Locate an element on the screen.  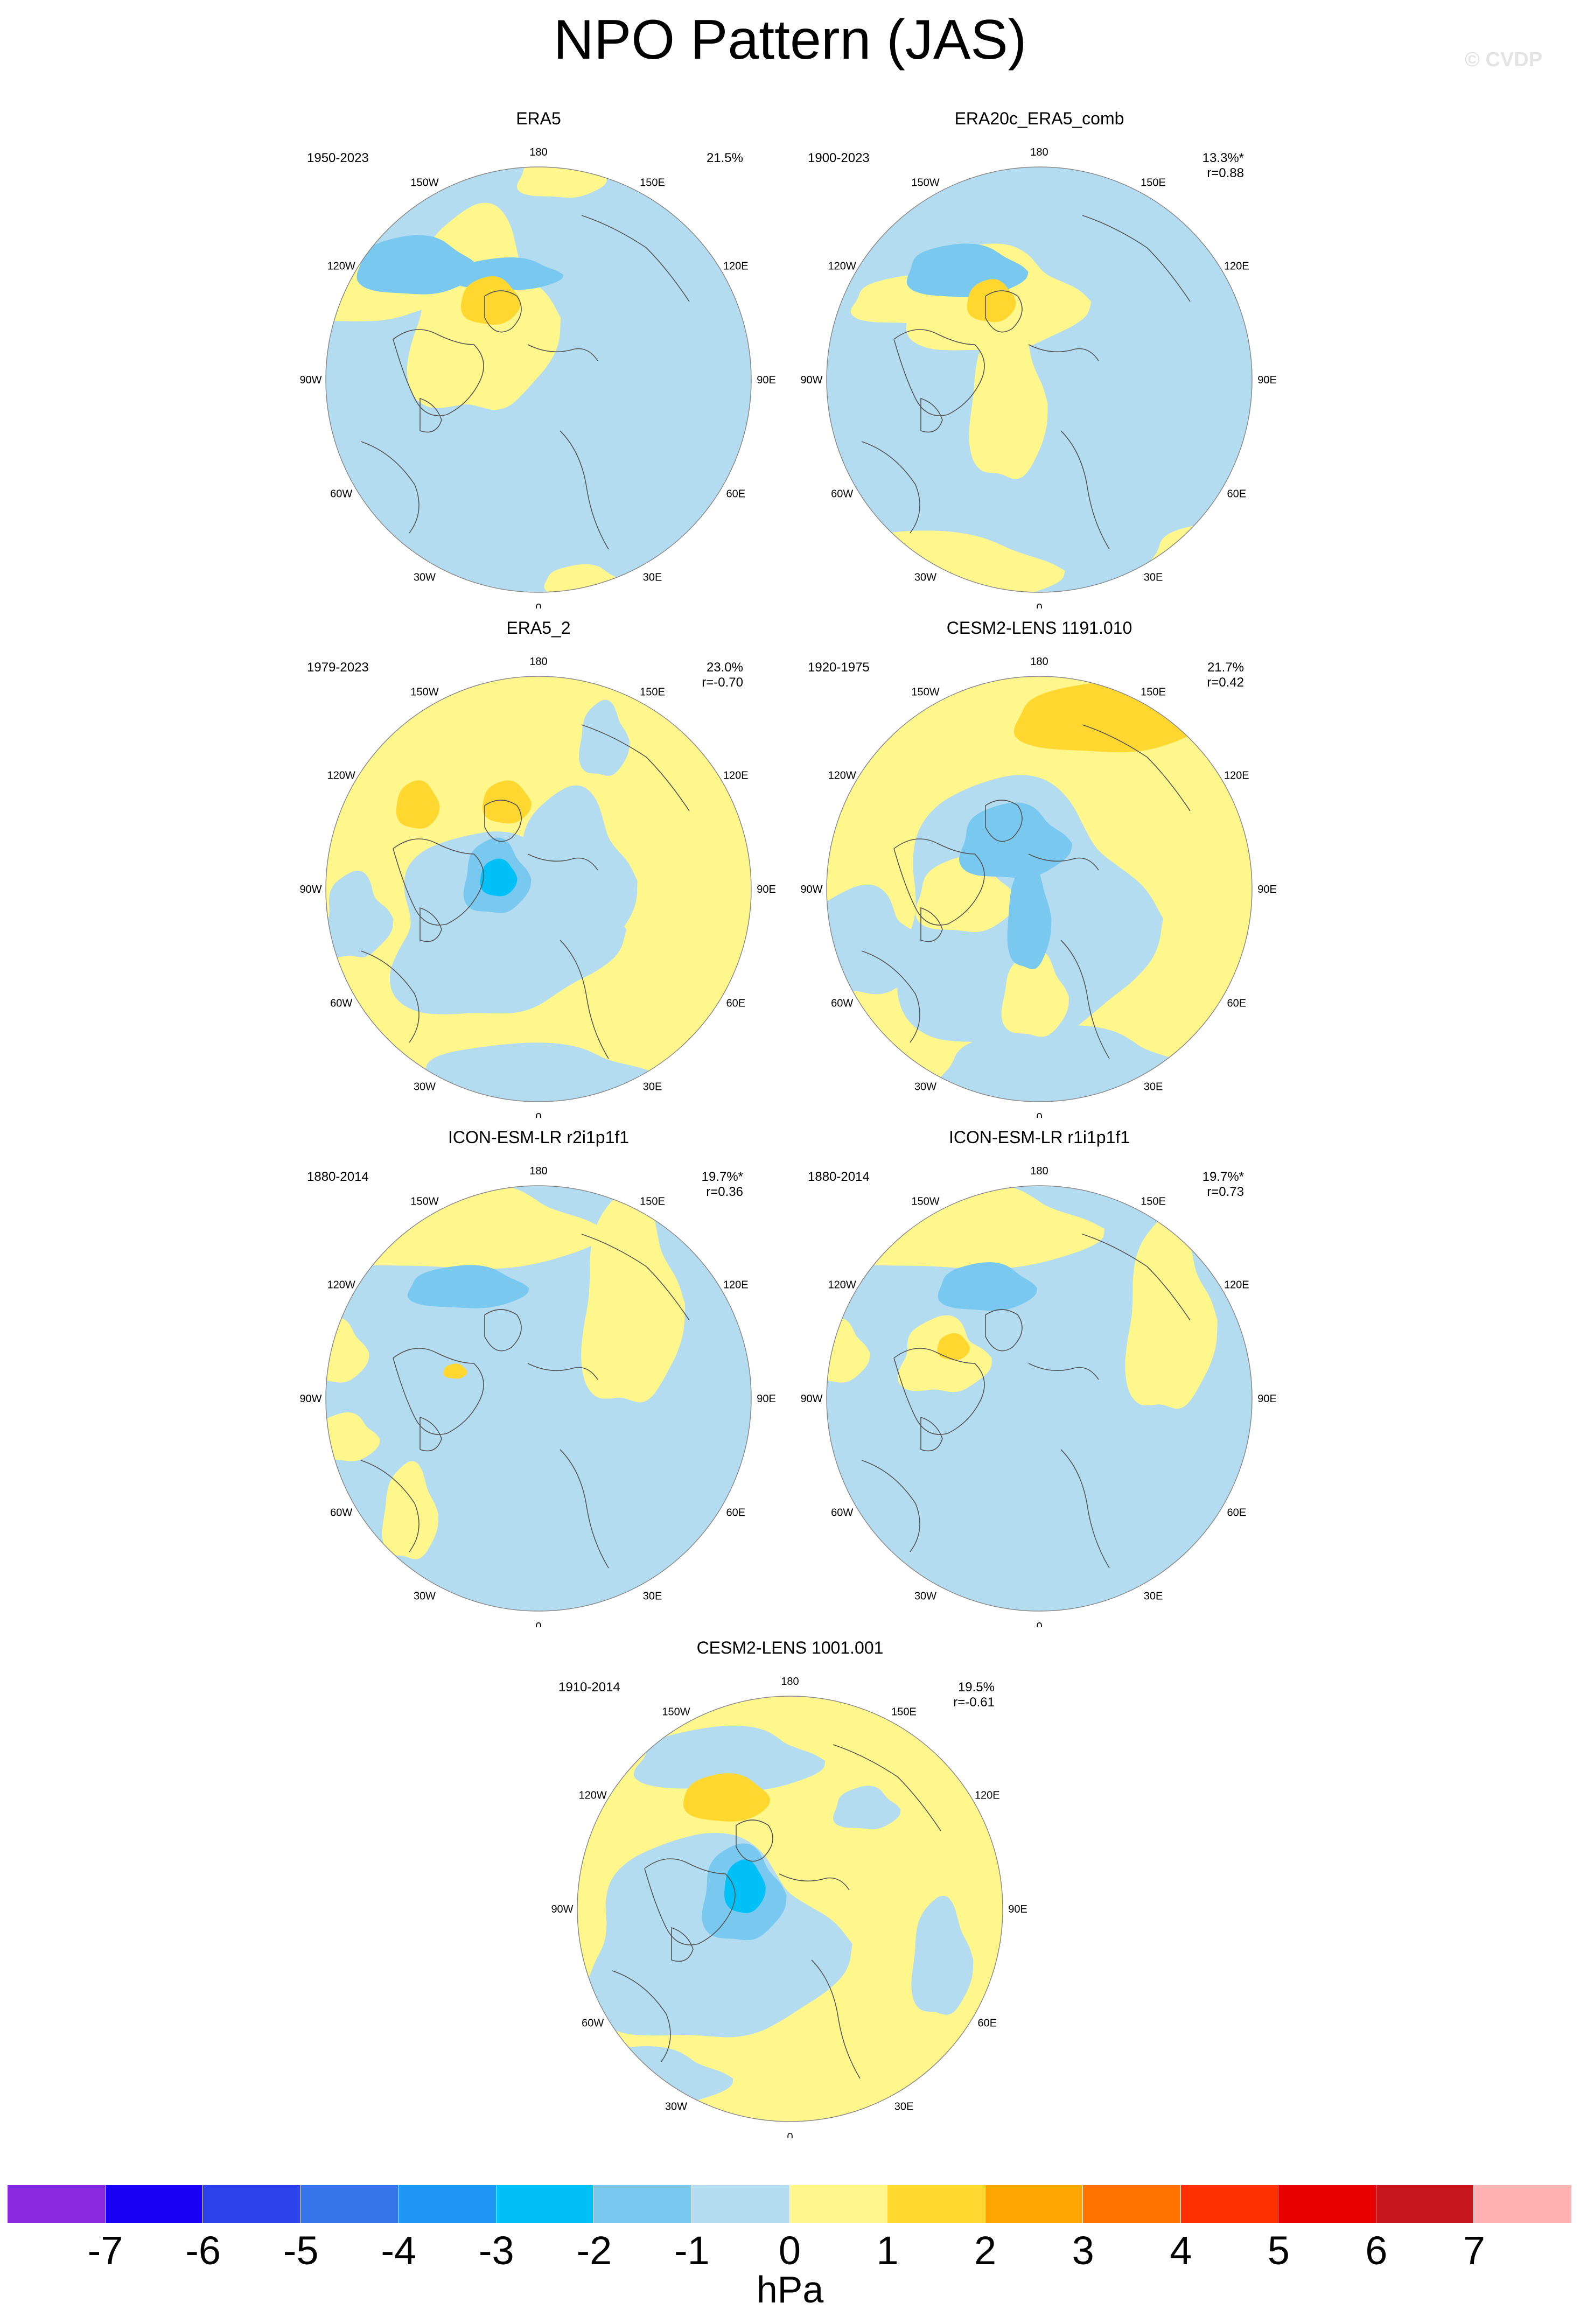
panel-title: ICON-ESM-LR r1i1p1f1 is located at coordinates (1039, 1137).